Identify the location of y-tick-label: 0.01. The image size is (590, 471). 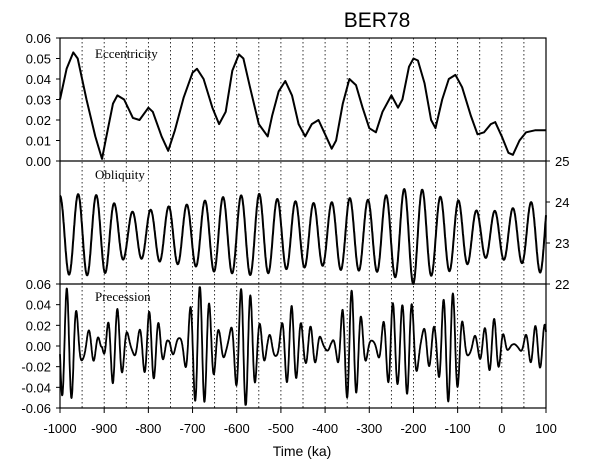
(38, 141).